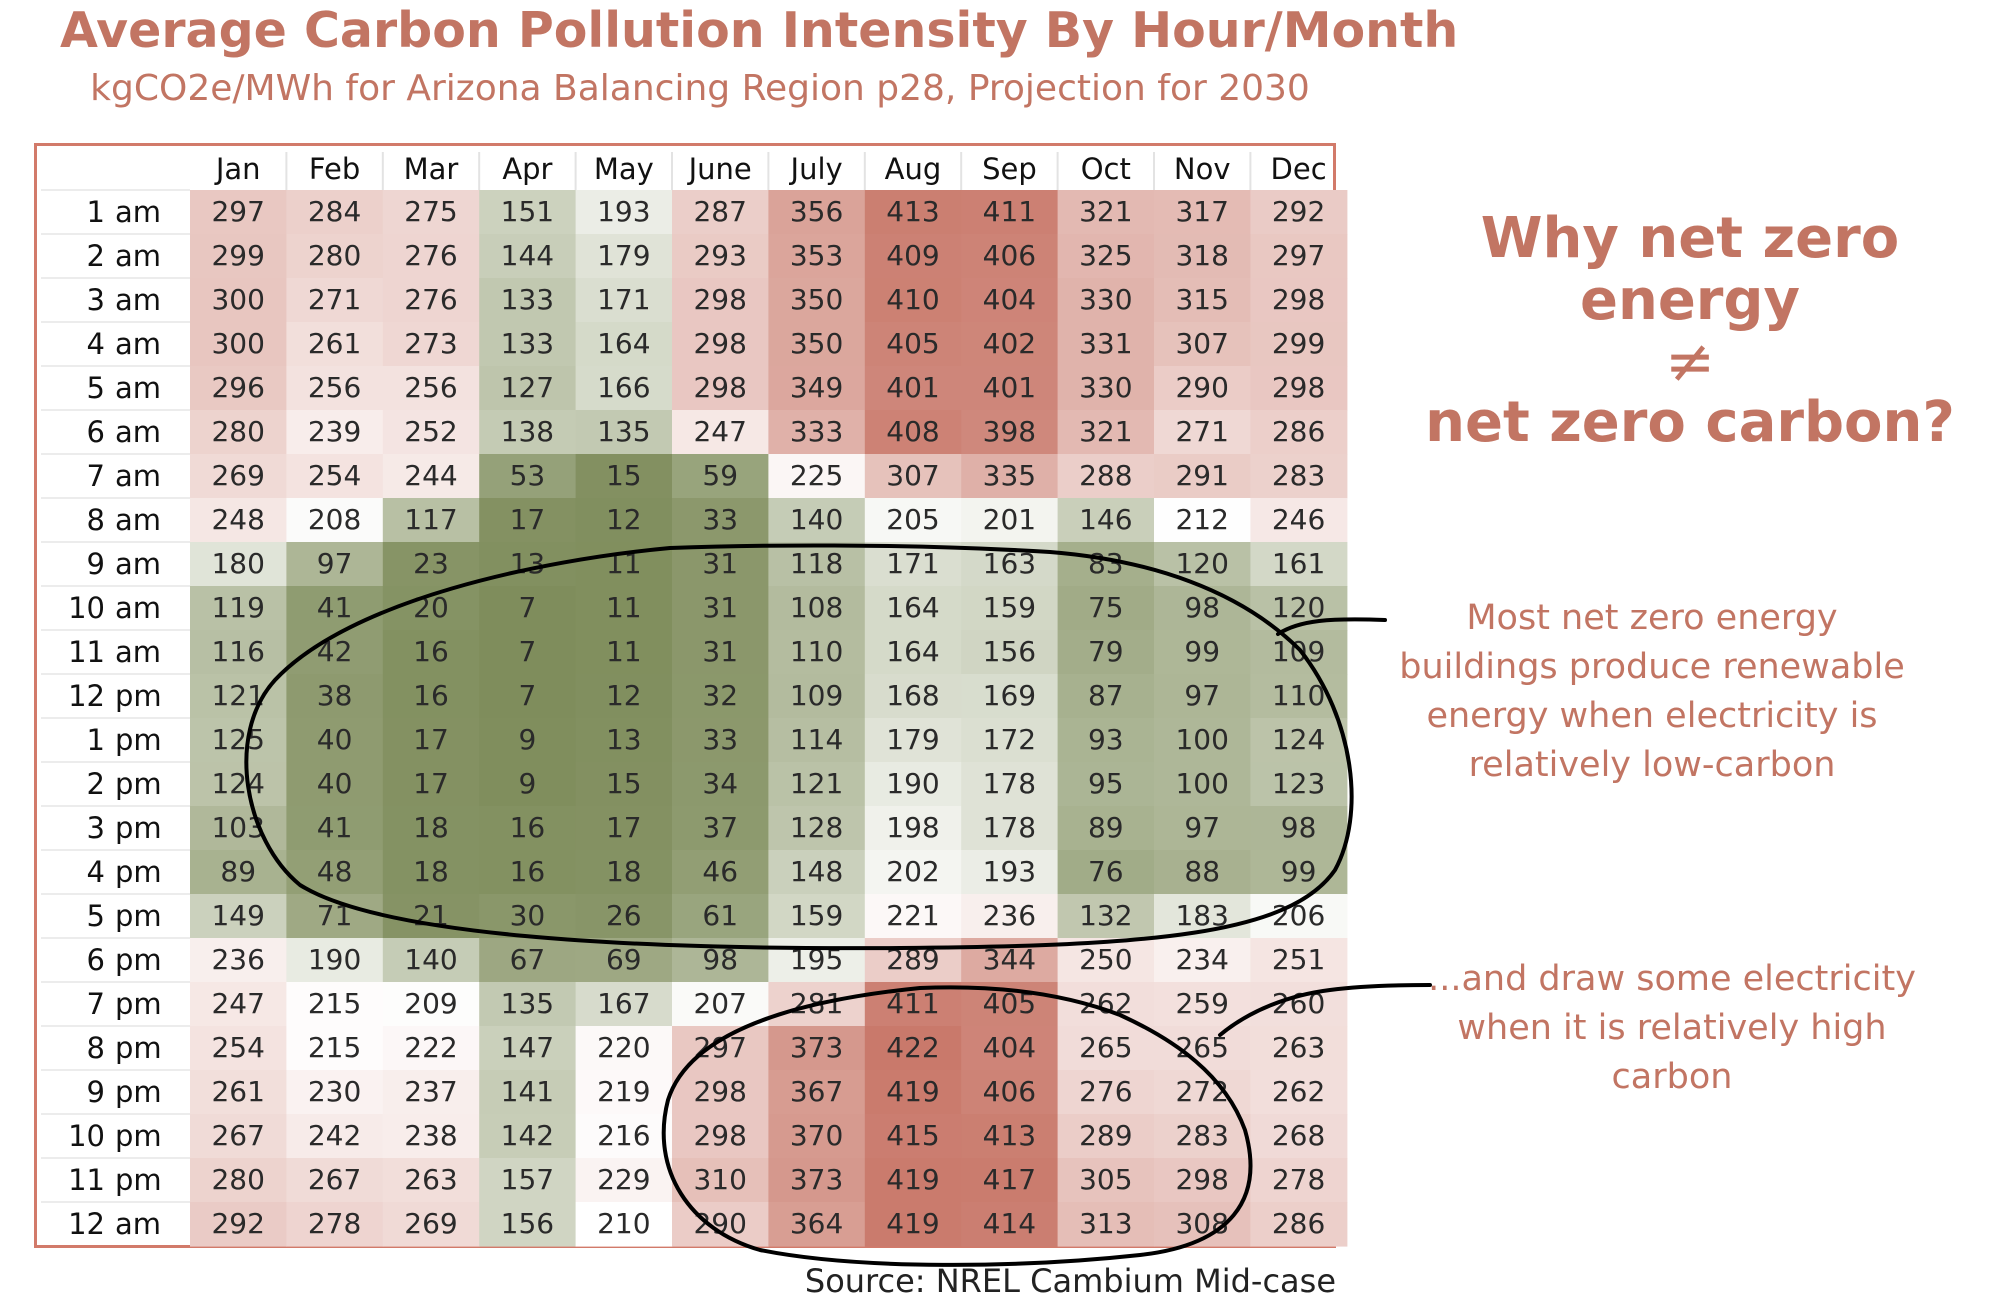 This screenshot has width=2000, height=1300. What do you see at coordinates (1690, 422) in the screenshot?
I see `callout-line-2: net zero carbon?` at bounding box center [1690, 422].